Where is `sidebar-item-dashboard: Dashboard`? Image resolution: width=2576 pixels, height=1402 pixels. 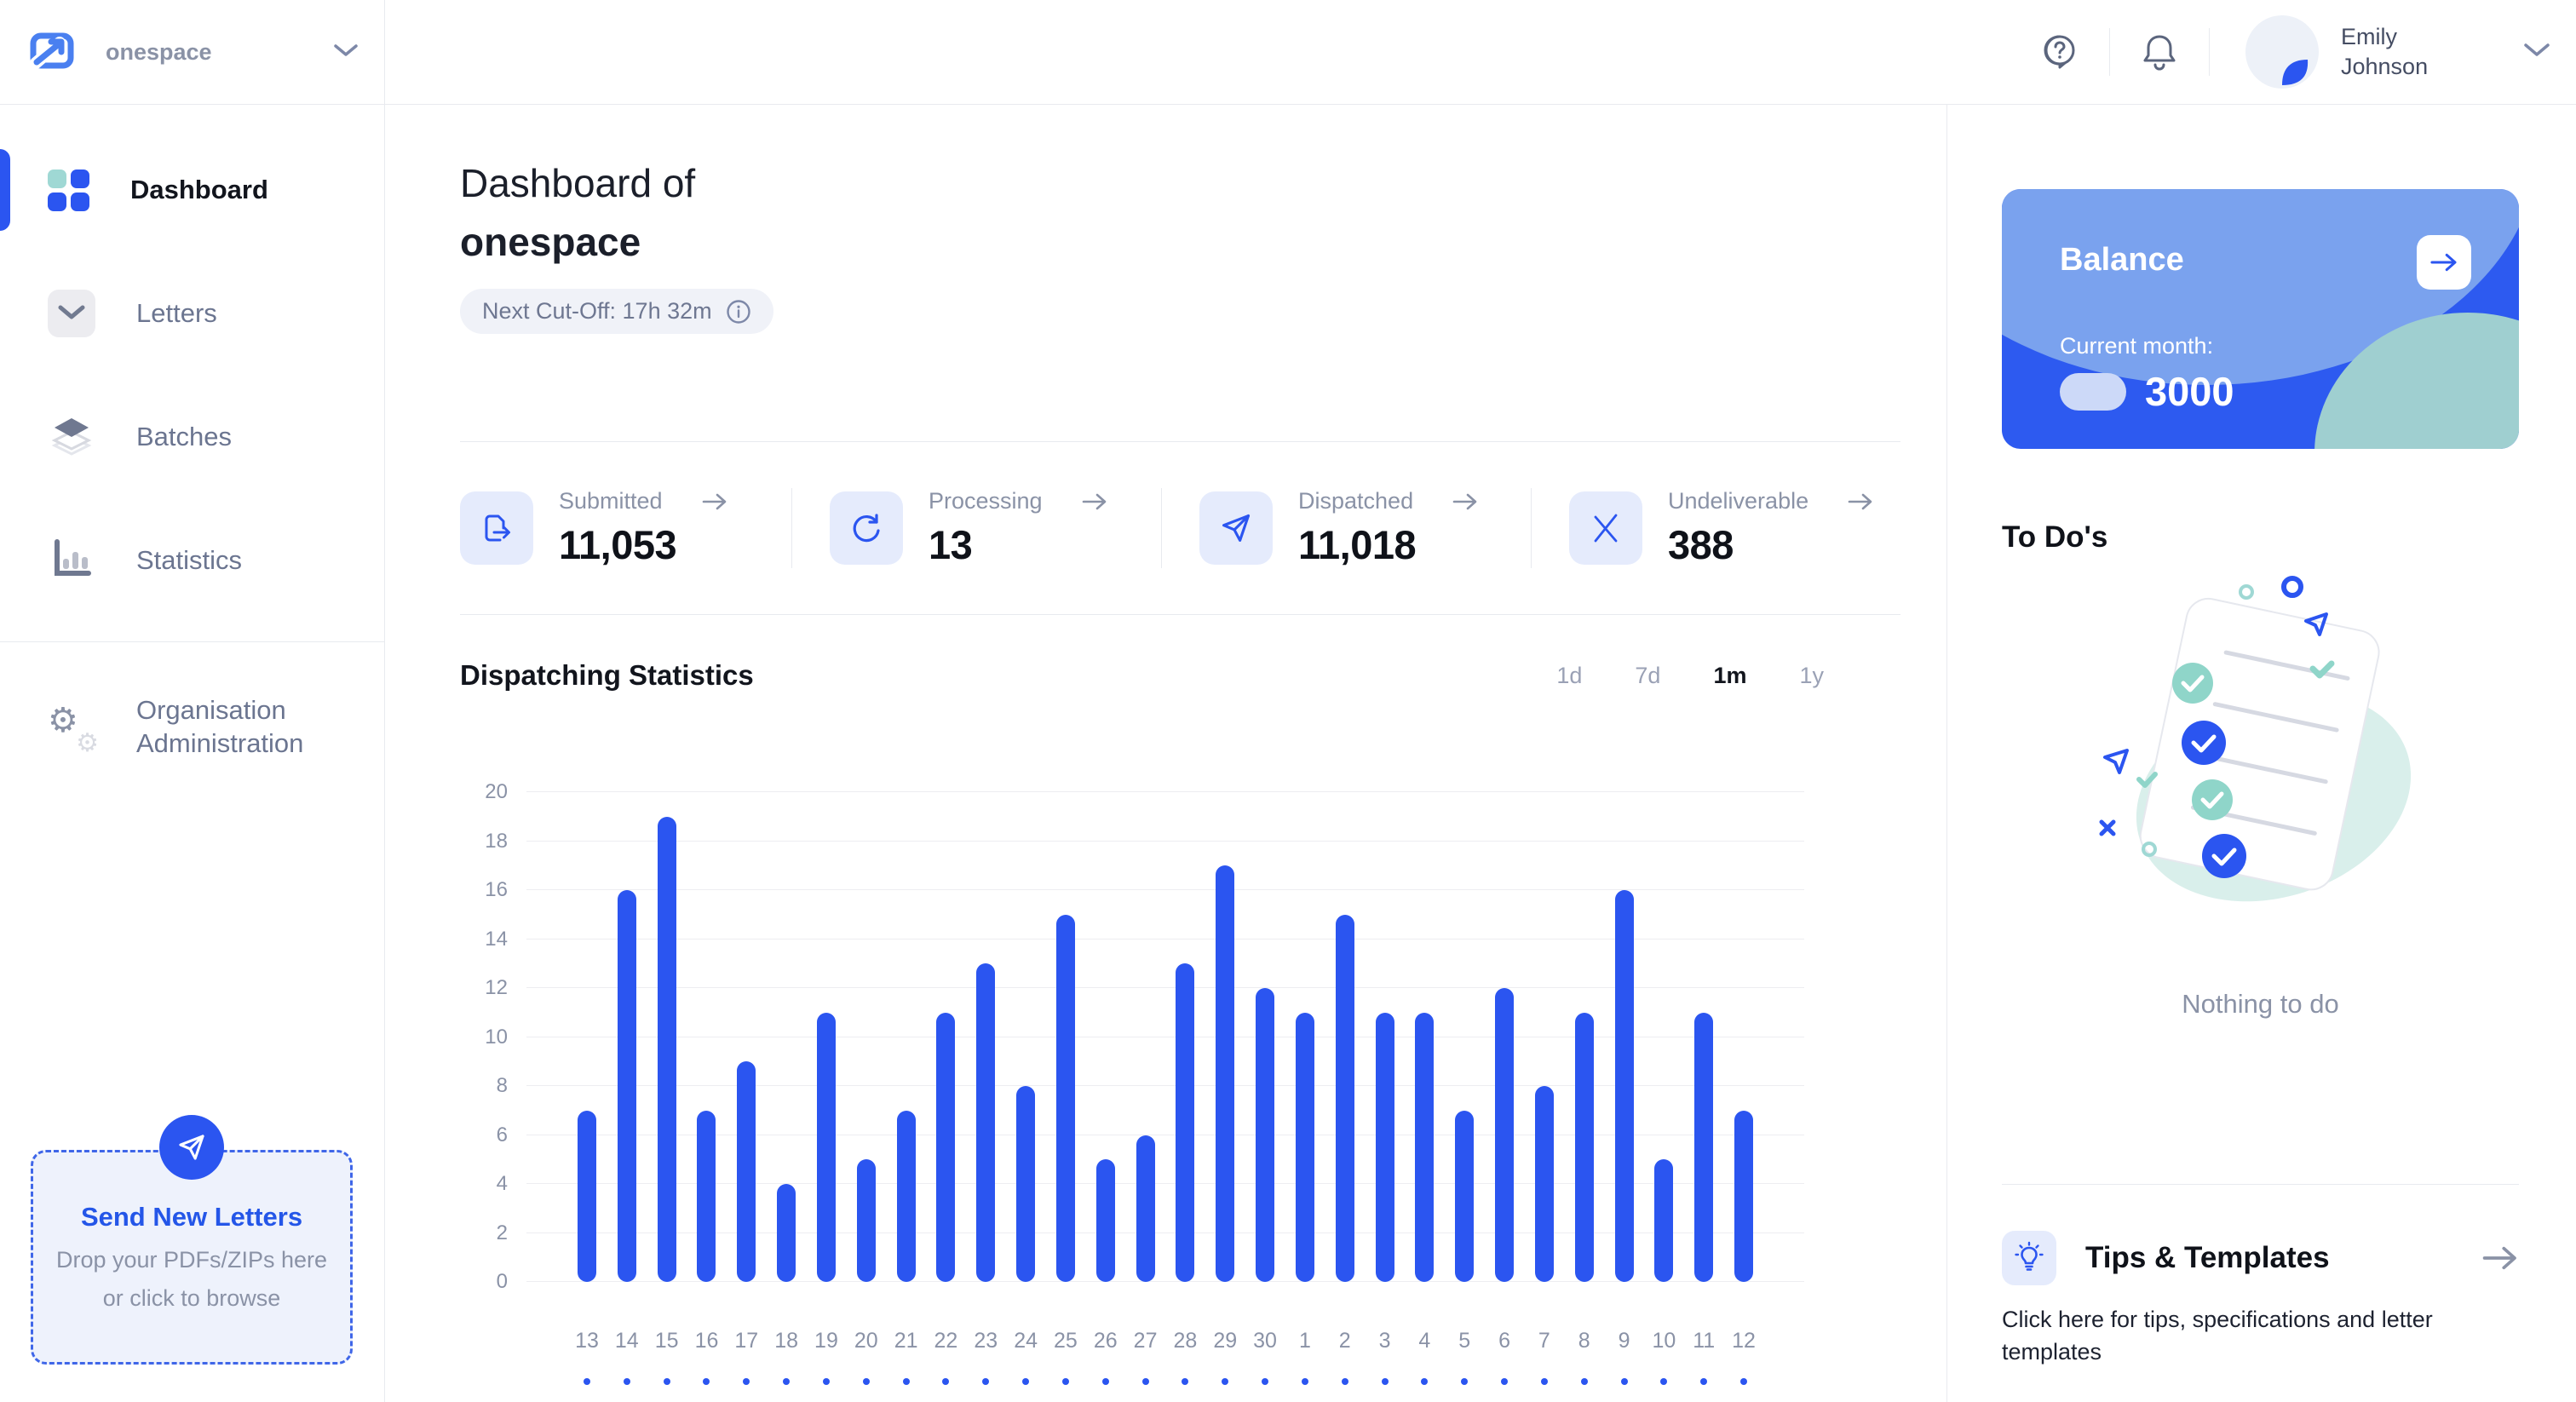 sidebar-item-dashboard: Dashboard is located at coordinates (192, 190).